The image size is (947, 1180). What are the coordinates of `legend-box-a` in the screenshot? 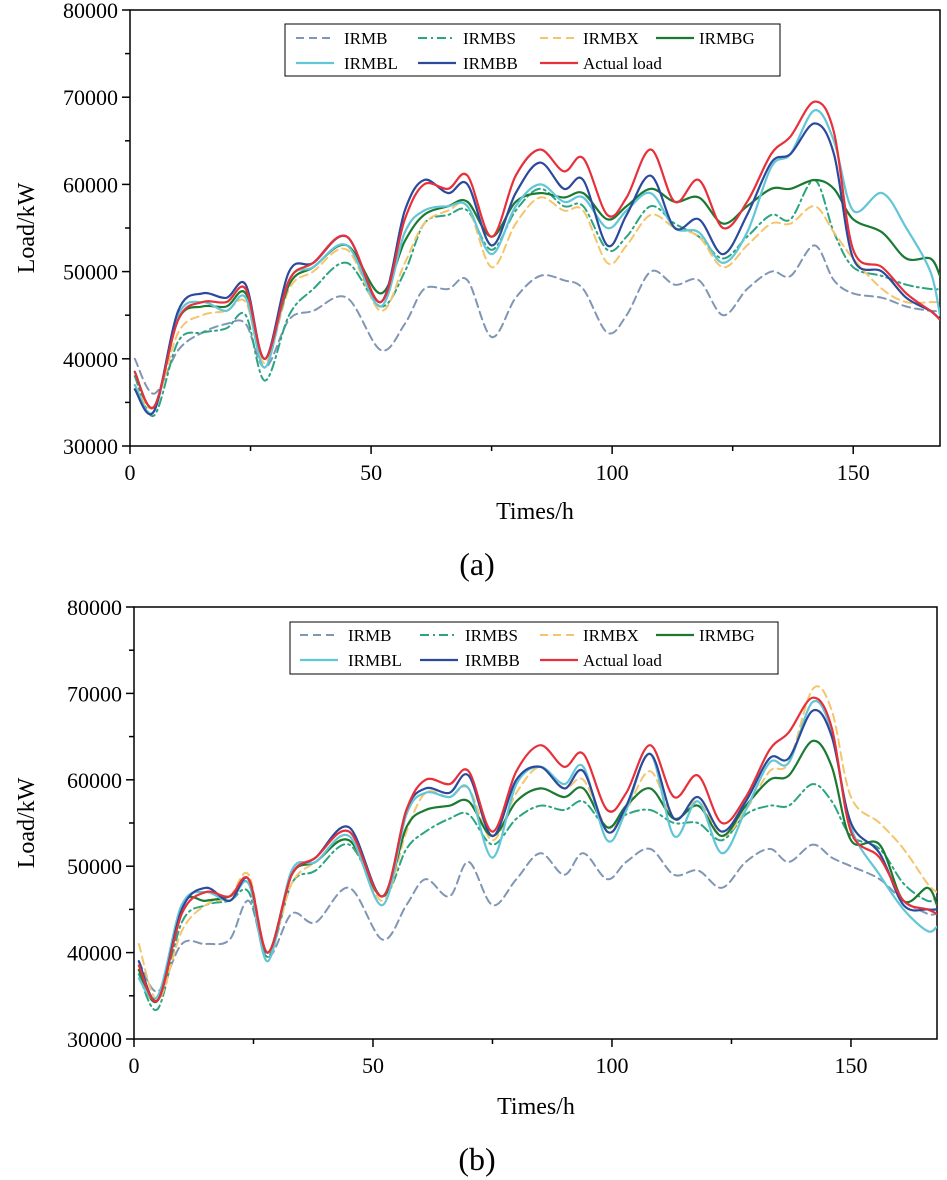 It's located at (532, 50).